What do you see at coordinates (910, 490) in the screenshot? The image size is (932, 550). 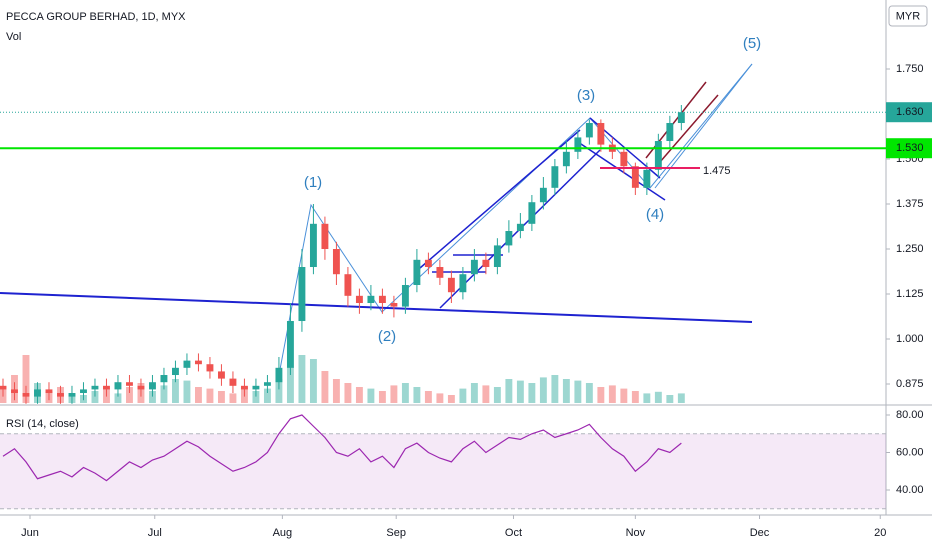 I see `rsi-y-tick-label: 40.00` at bounding box center [910, 490].